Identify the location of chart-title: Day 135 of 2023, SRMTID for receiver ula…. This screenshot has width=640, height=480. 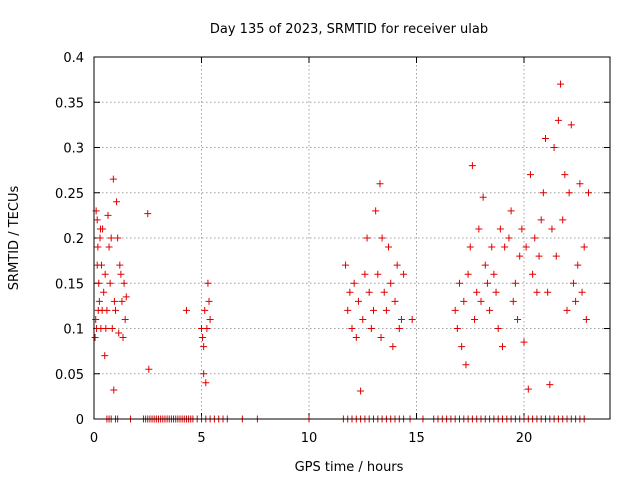
(349, 29).